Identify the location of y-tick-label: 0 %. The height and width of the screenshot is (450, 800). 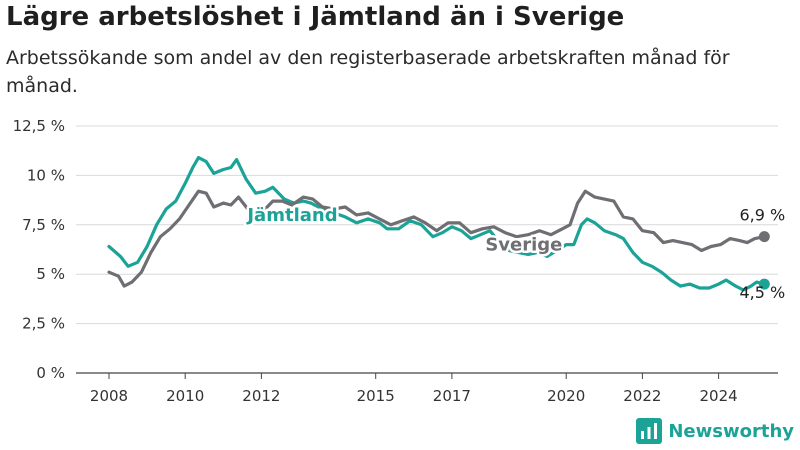
(50, 373).